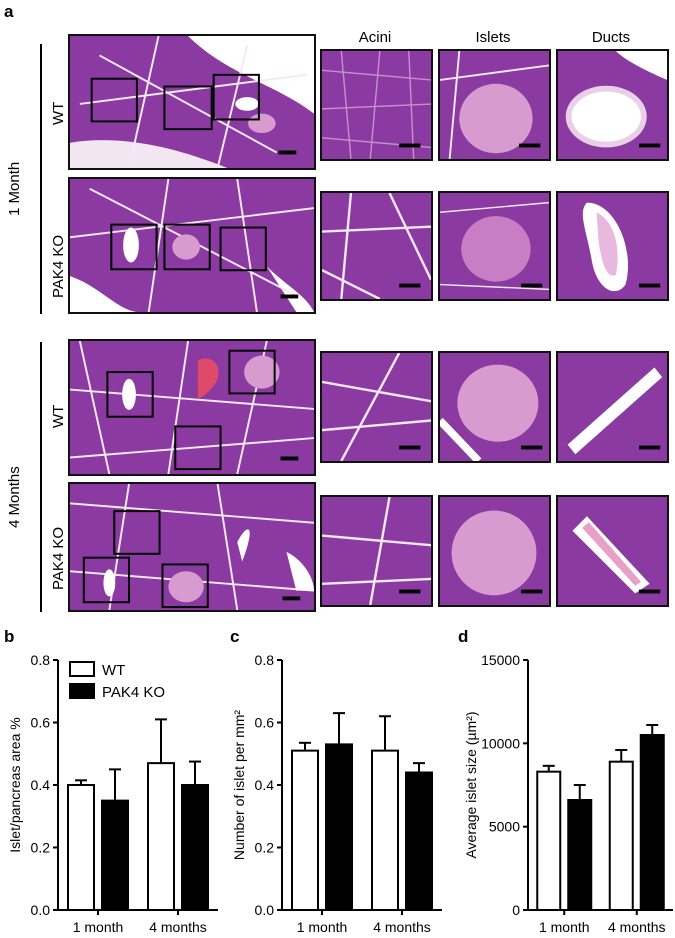 The image size is (675, 938). I want to click on x-tick-label-d: 1 month, so click(564, 927).